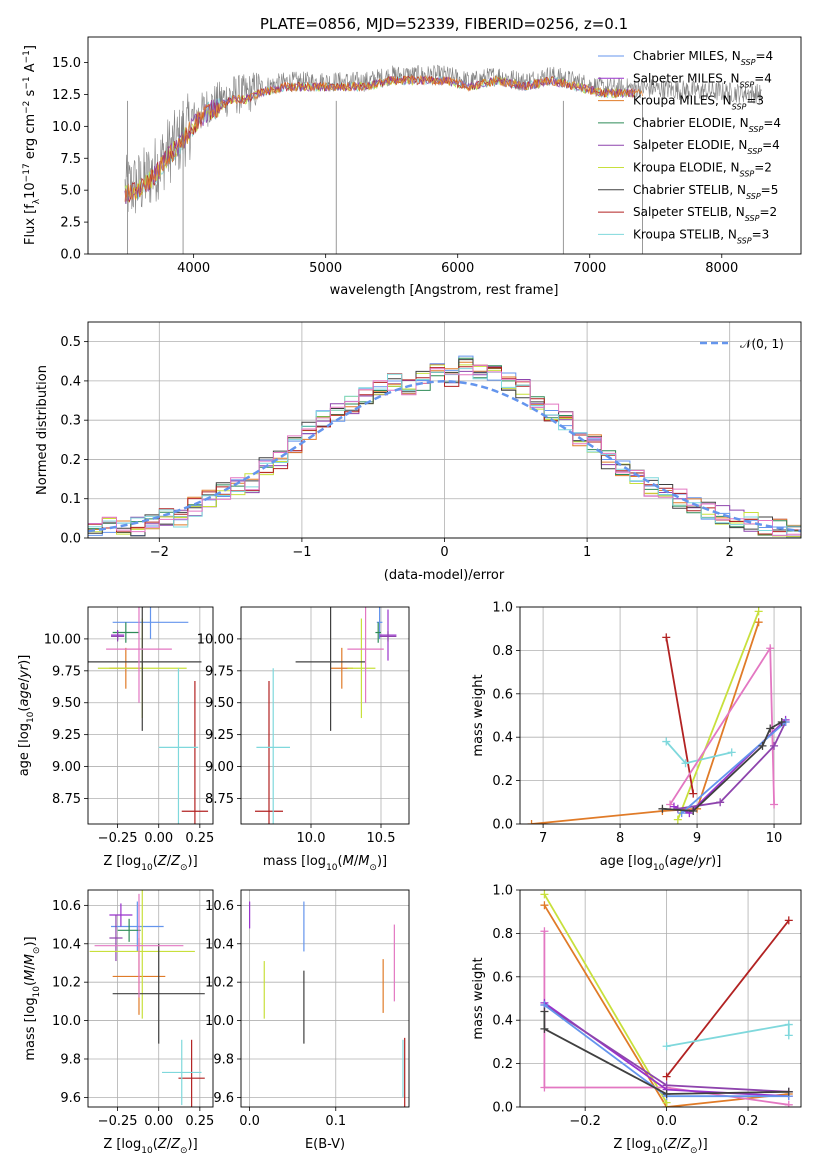 This screenshot has height=1170, width=819. I want to click on y-tick-label: 0.6, so click(502, 694).